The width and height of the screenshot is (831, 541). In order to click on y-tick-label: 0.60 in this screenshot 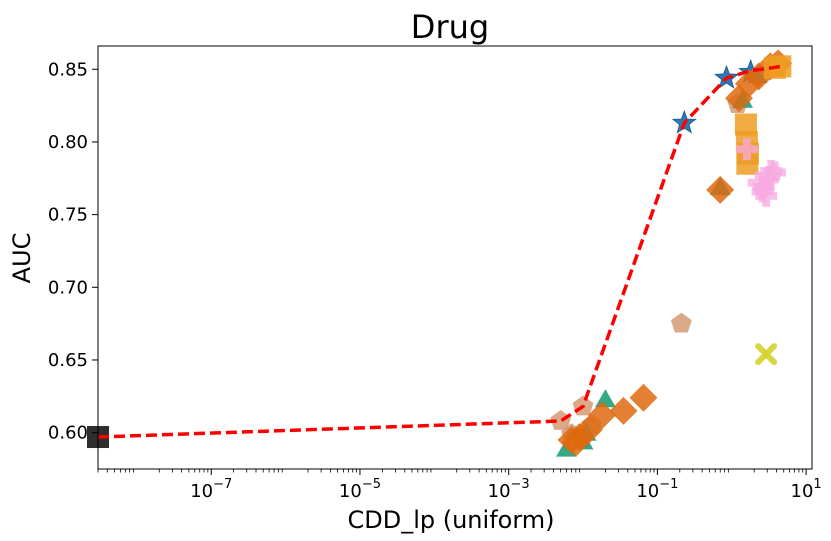, I will do `click(68, 433)`.